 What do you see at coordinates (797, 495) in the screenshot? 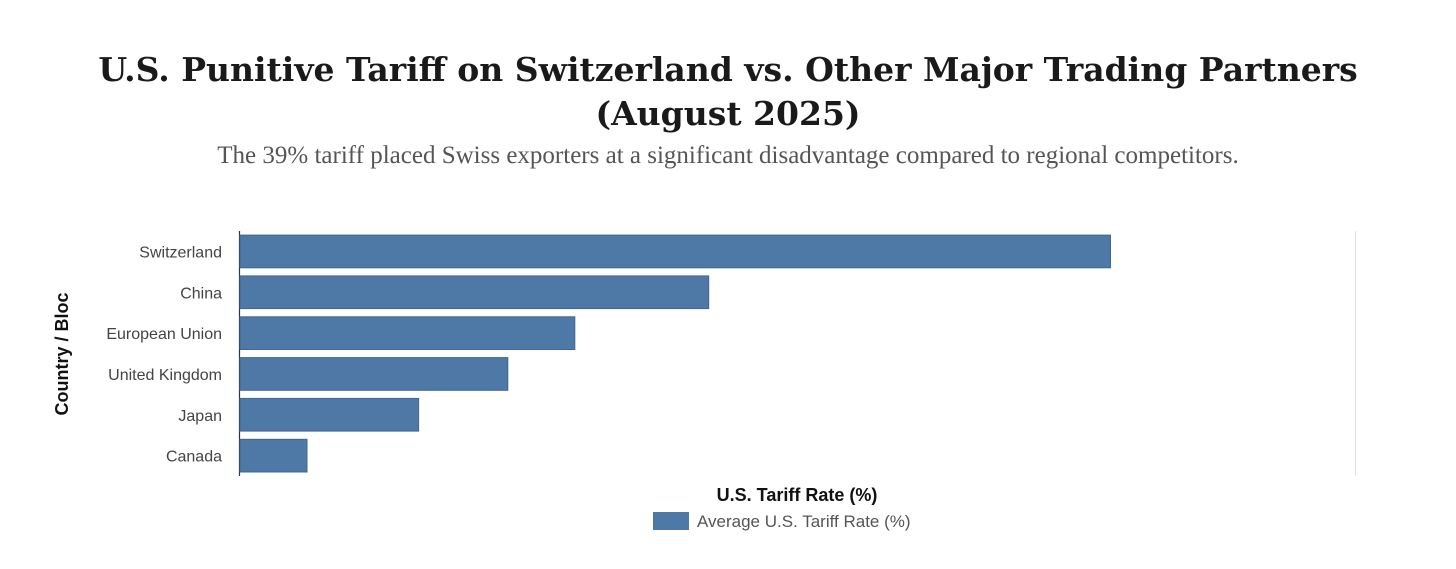
I see `x-axis-title: U.S. Tariff Rate (%)` at bounding box center [797, 495].